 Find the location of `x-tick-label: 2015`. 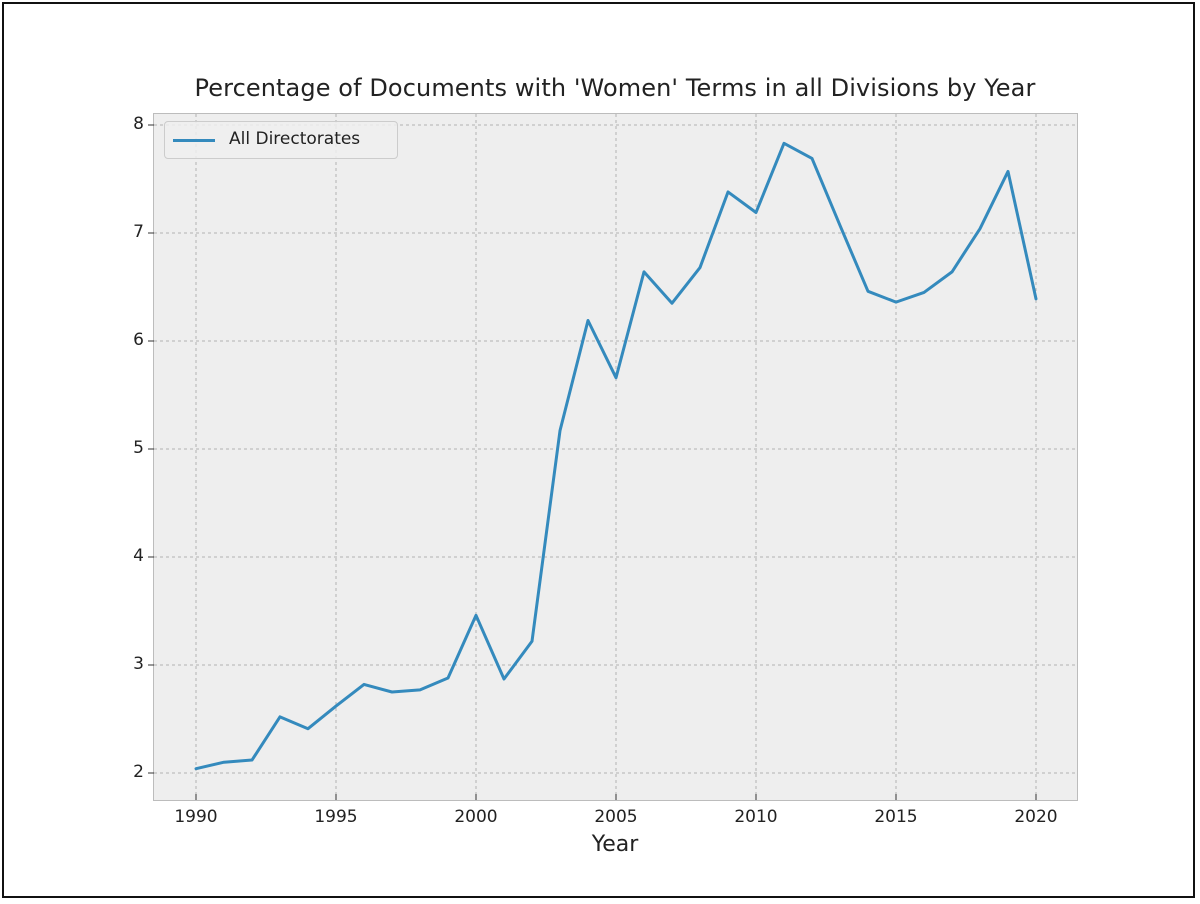

x-tick-label: 2015 is located at coordinates (896, 817).